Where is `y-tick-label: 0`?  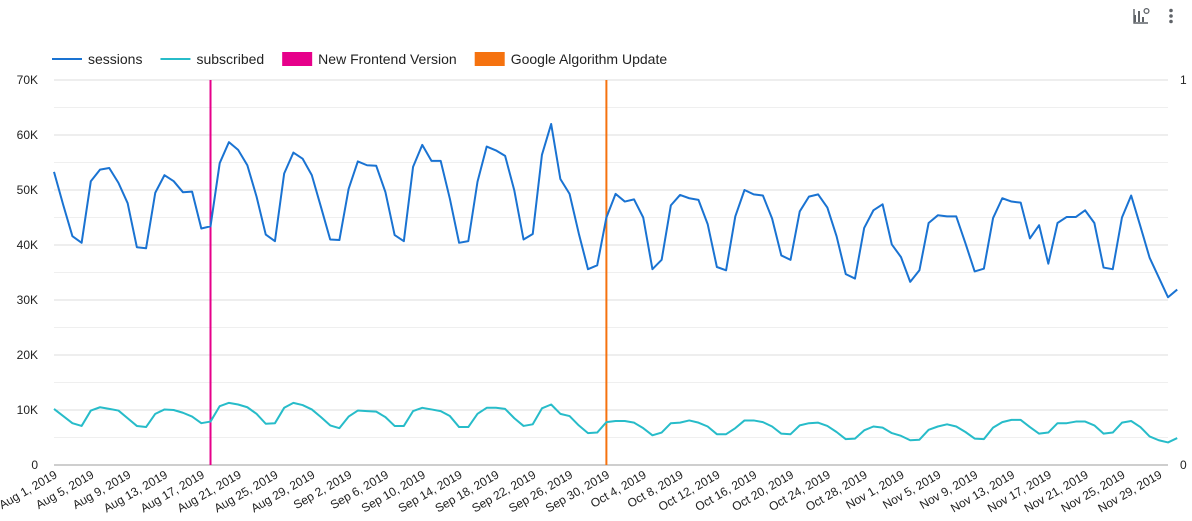 y-tick-label: 0 is located at coordinates (34, 465).